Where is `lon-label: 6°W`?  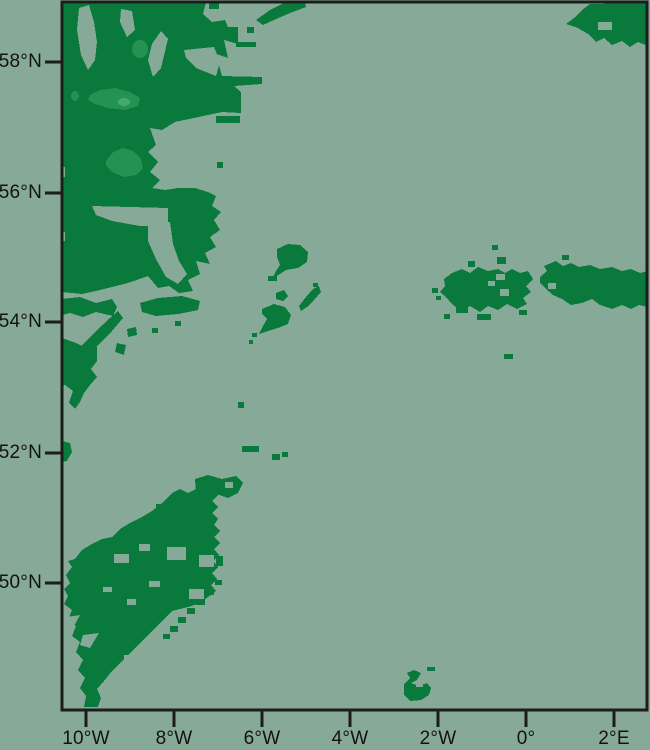
lon-label: 6°W is located at coordinates (262, 738).